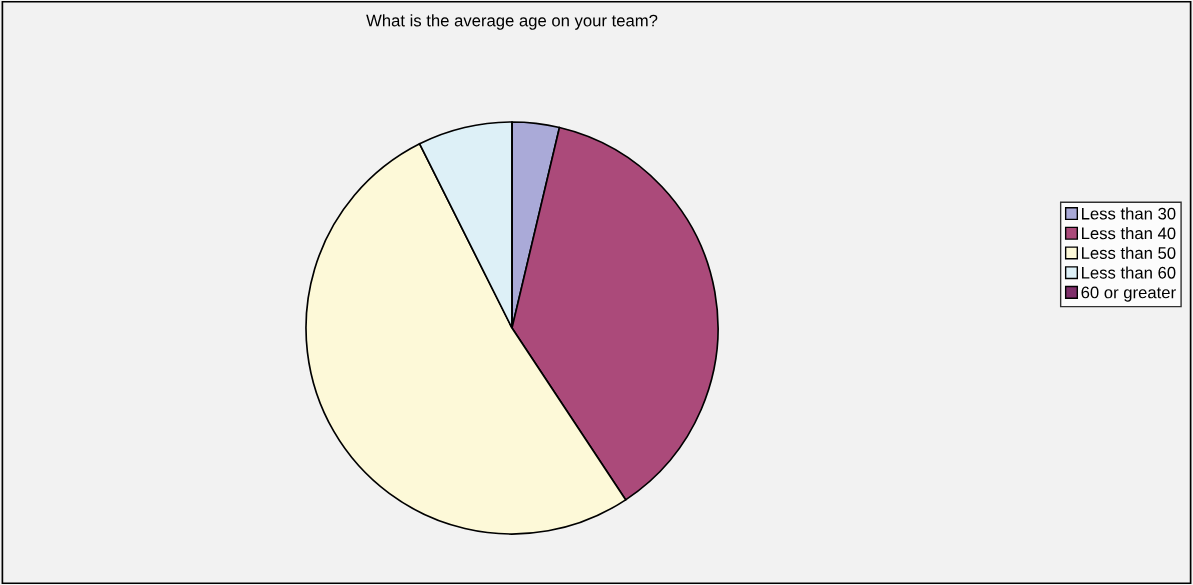 This screenshot has height=585, width=1193. Describe the element at coordinates (1129, 272) in the screenshot. I see `legend-label: Less than 60` at that location.